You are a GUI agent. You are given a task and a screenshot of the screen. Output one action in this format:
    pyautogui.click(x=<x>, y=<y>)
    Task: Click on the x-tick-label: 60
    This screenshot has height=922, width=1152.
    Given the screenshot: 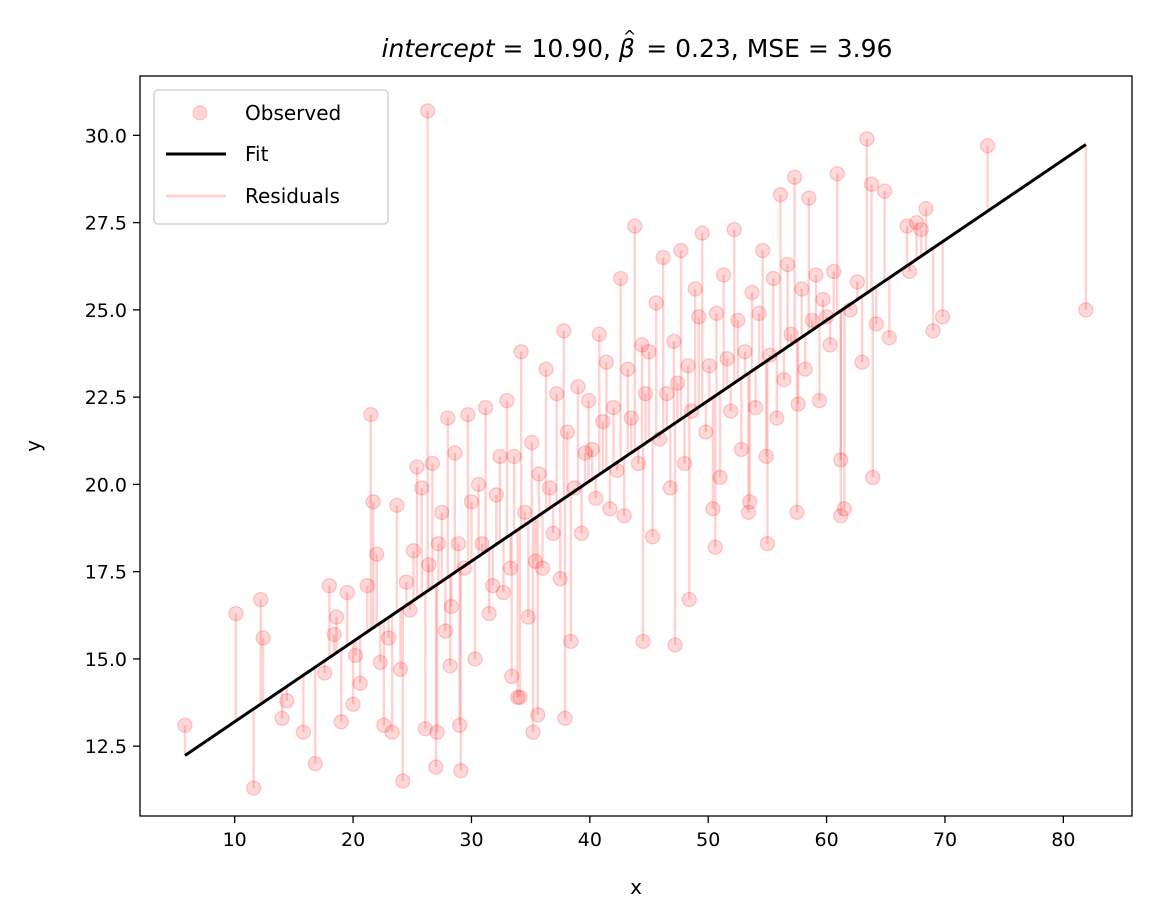 What is the action you would take?
    pyautogui.click(x=826, y=840)
    